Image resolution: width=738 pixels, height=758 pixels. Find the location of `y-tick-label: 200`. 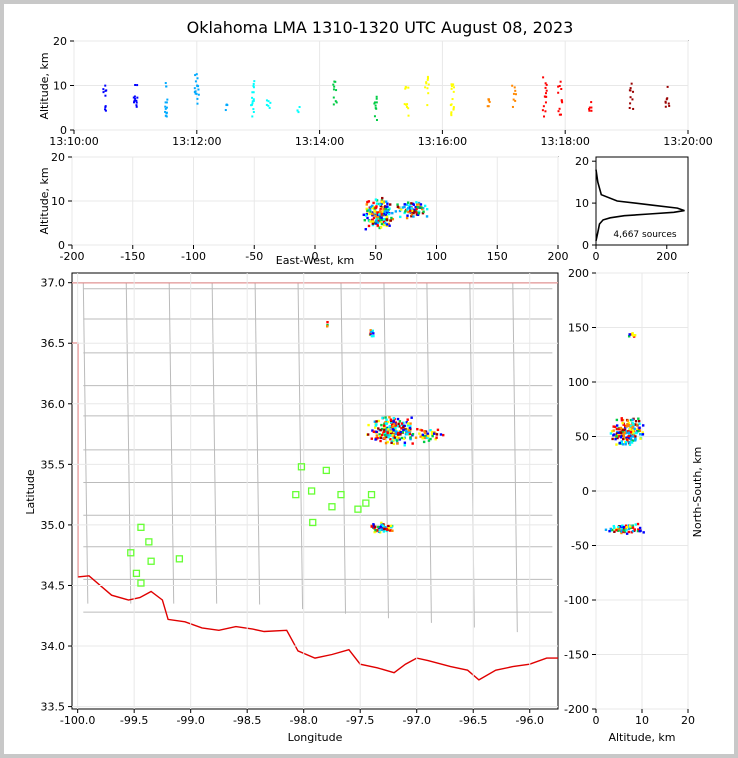

y-tick-label: 200 is located at coordinates (578, 273).